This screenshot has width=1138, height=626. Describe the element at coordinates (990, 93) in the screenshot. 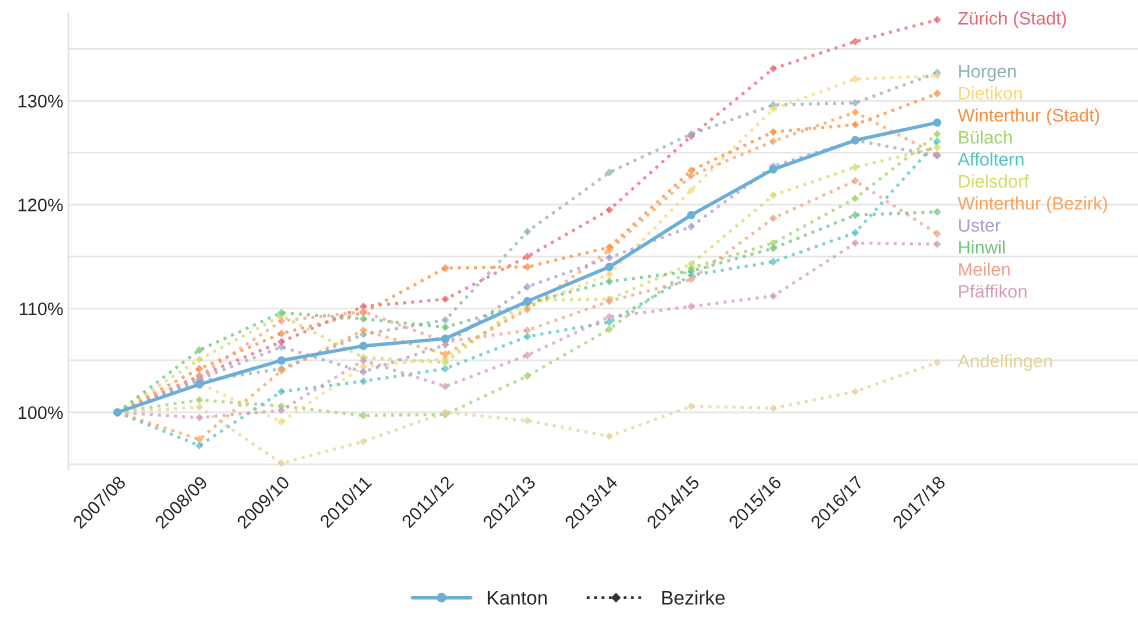

I see `series-label: Dietikon` at that location.